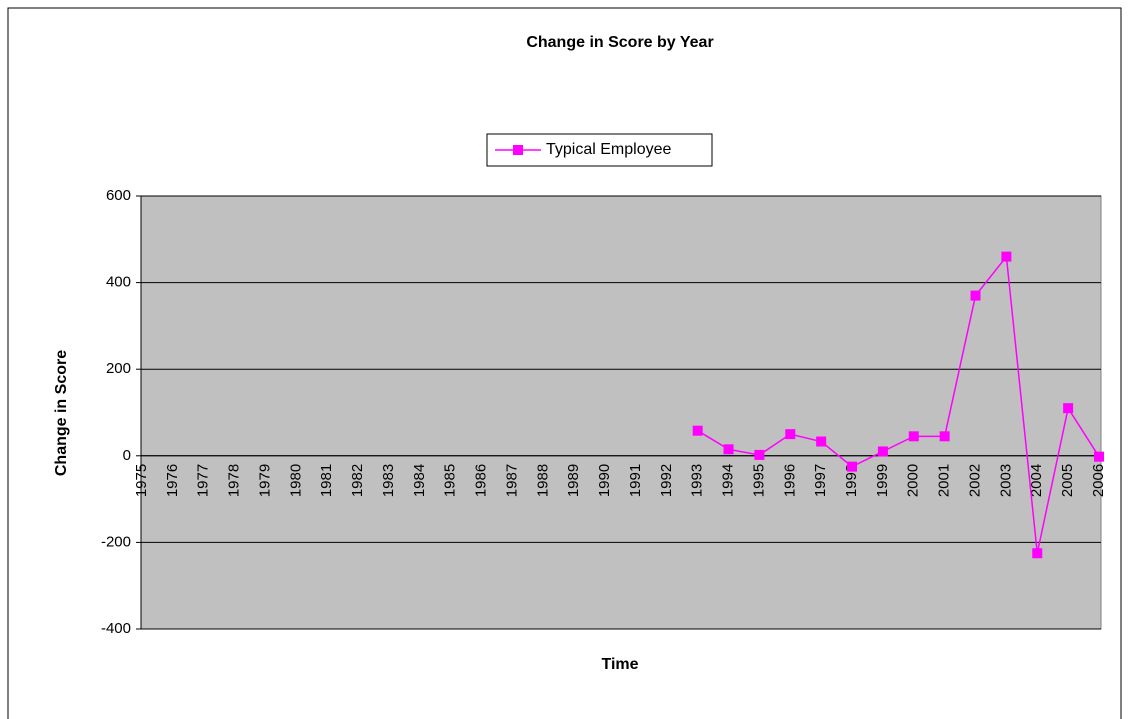  I want to click on x-tick-label: 1986, so click(481, 480).